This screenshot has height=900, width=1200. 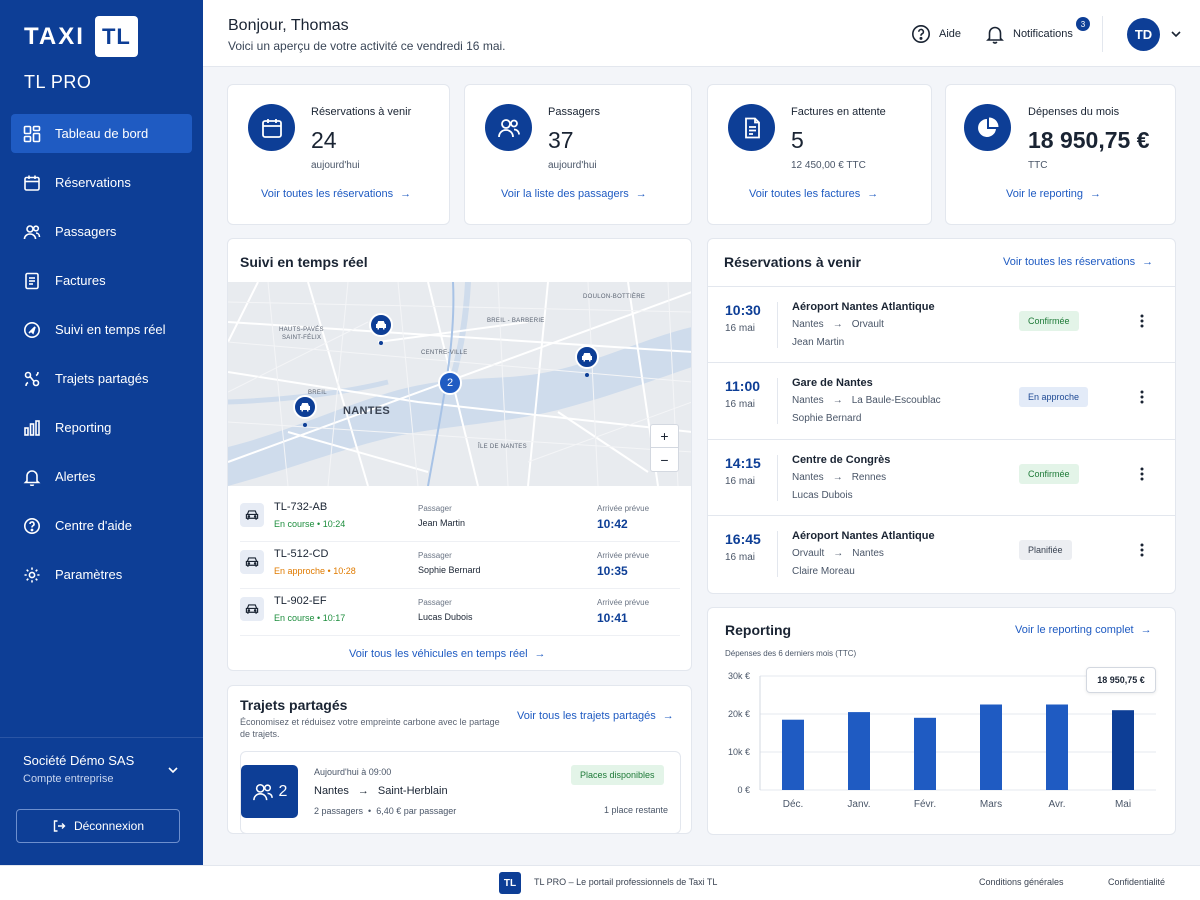 I want to click on stat-label: Passagers, so click(x=574, y=112).